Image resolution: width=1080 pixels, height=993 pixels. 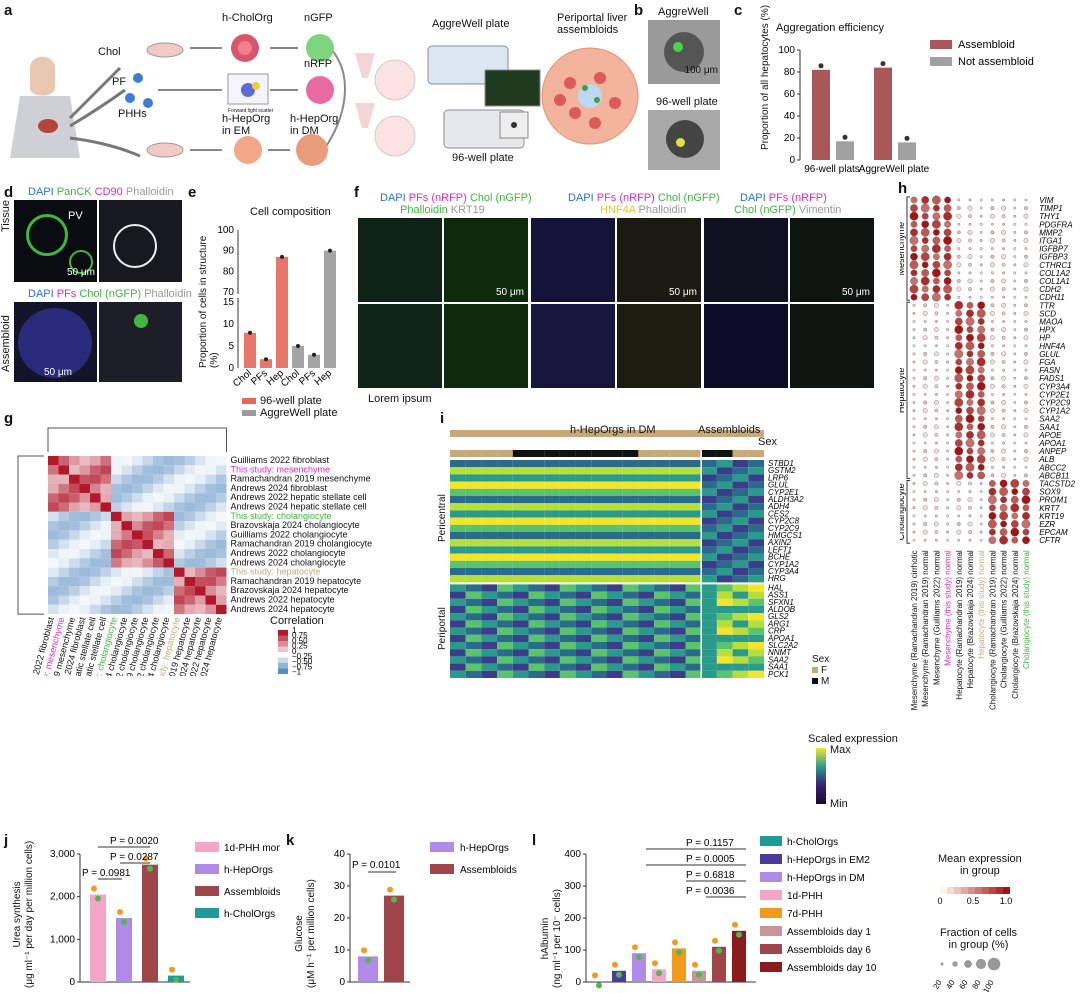 I want to click on row-label: Andrews 2024 fibroblast, so click(x=279, y=488).